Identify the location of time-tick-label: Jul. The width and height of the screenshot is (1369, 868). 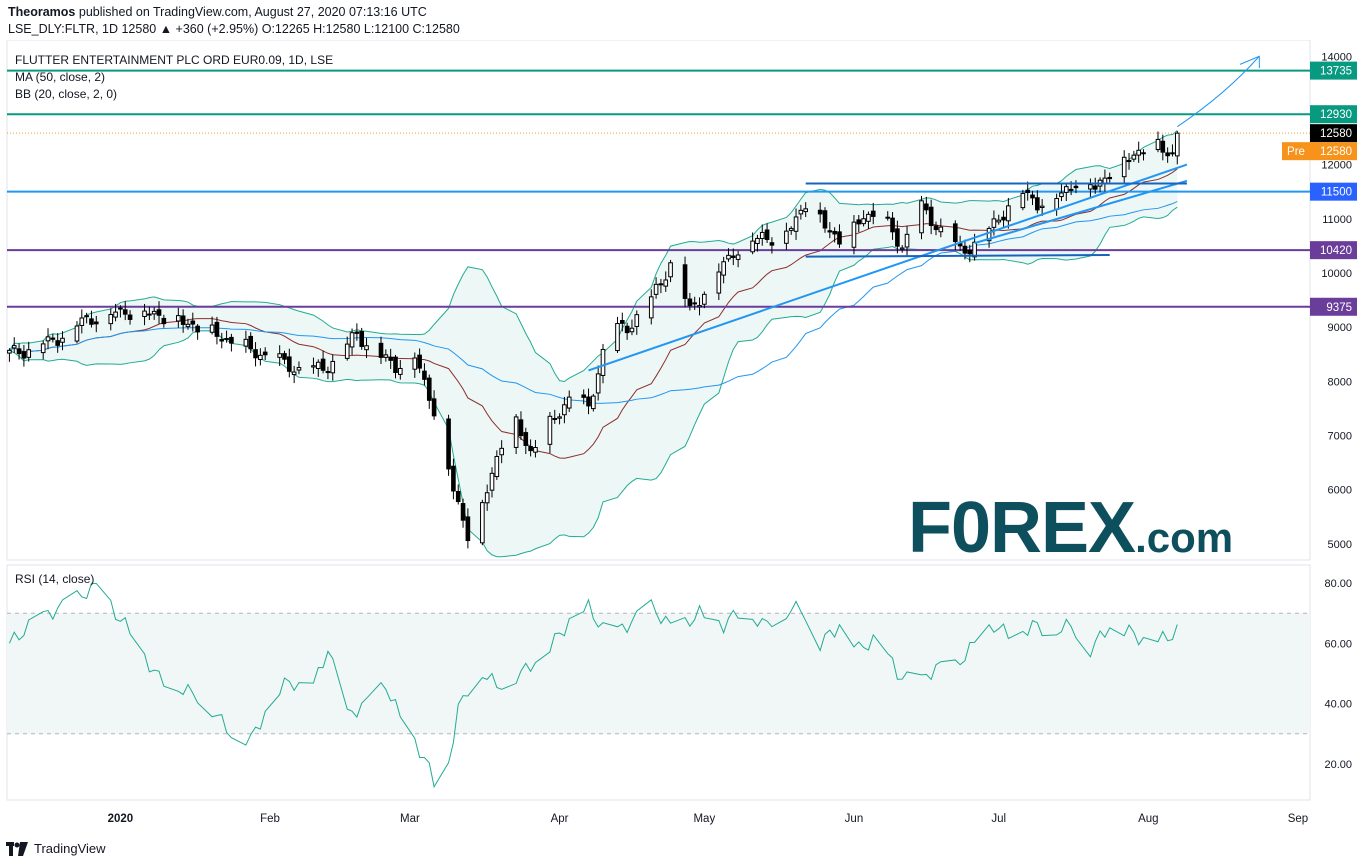
(998, 819).